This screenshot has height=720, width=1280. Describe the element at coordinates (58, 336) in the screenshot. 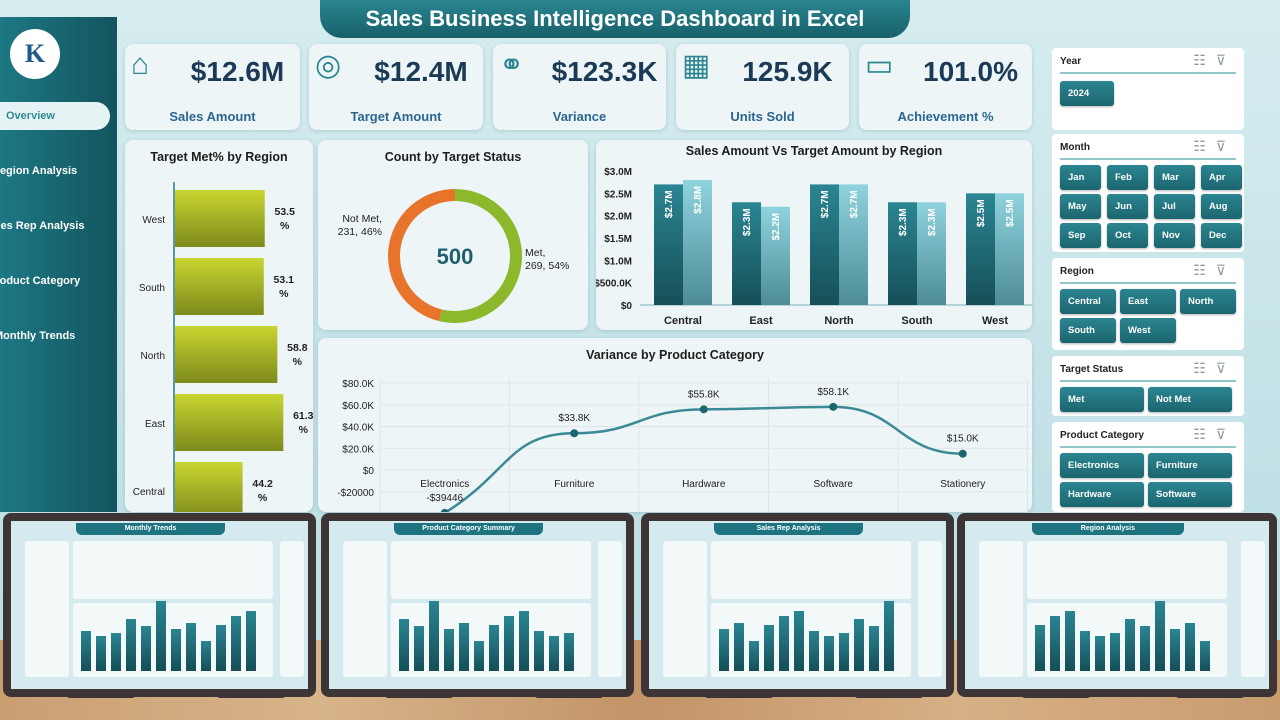

I see `nav-monthly-trends: Monthly Trends` at that location.